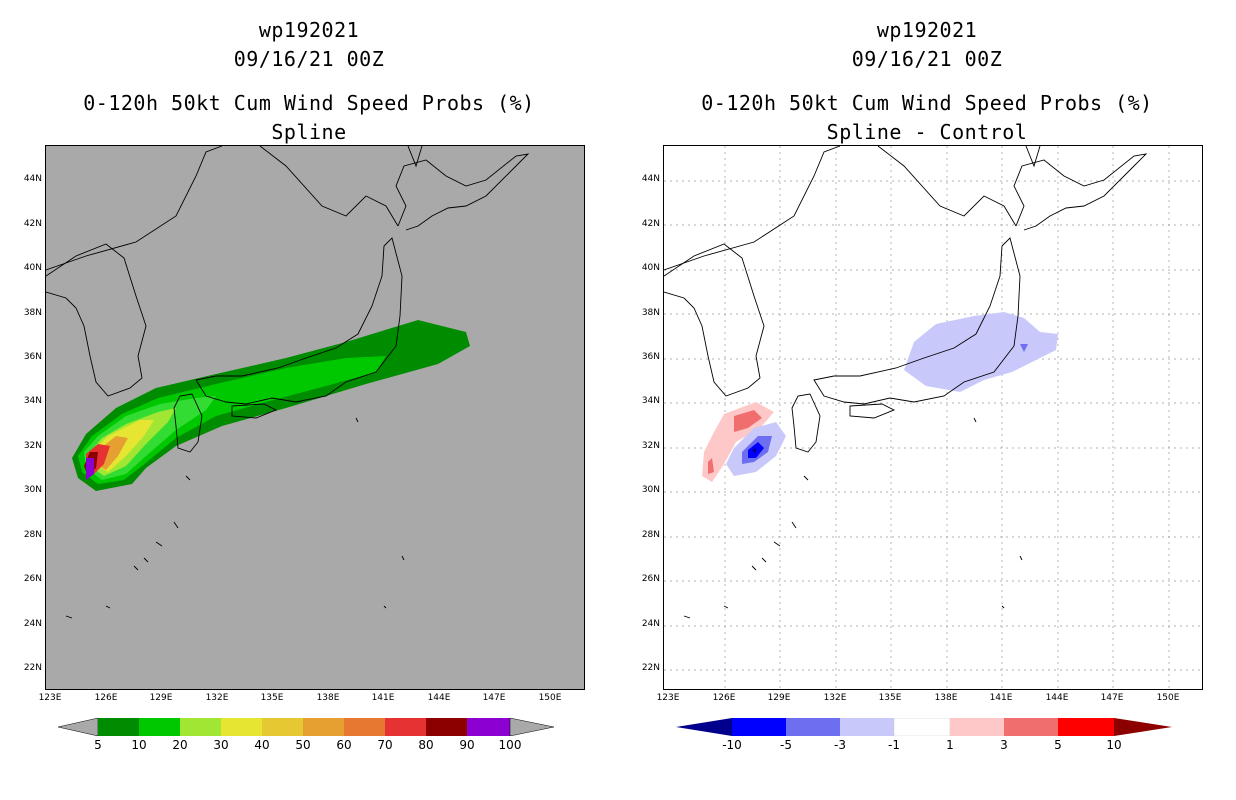  I want to click on coastline-russia, so click(840, 208).